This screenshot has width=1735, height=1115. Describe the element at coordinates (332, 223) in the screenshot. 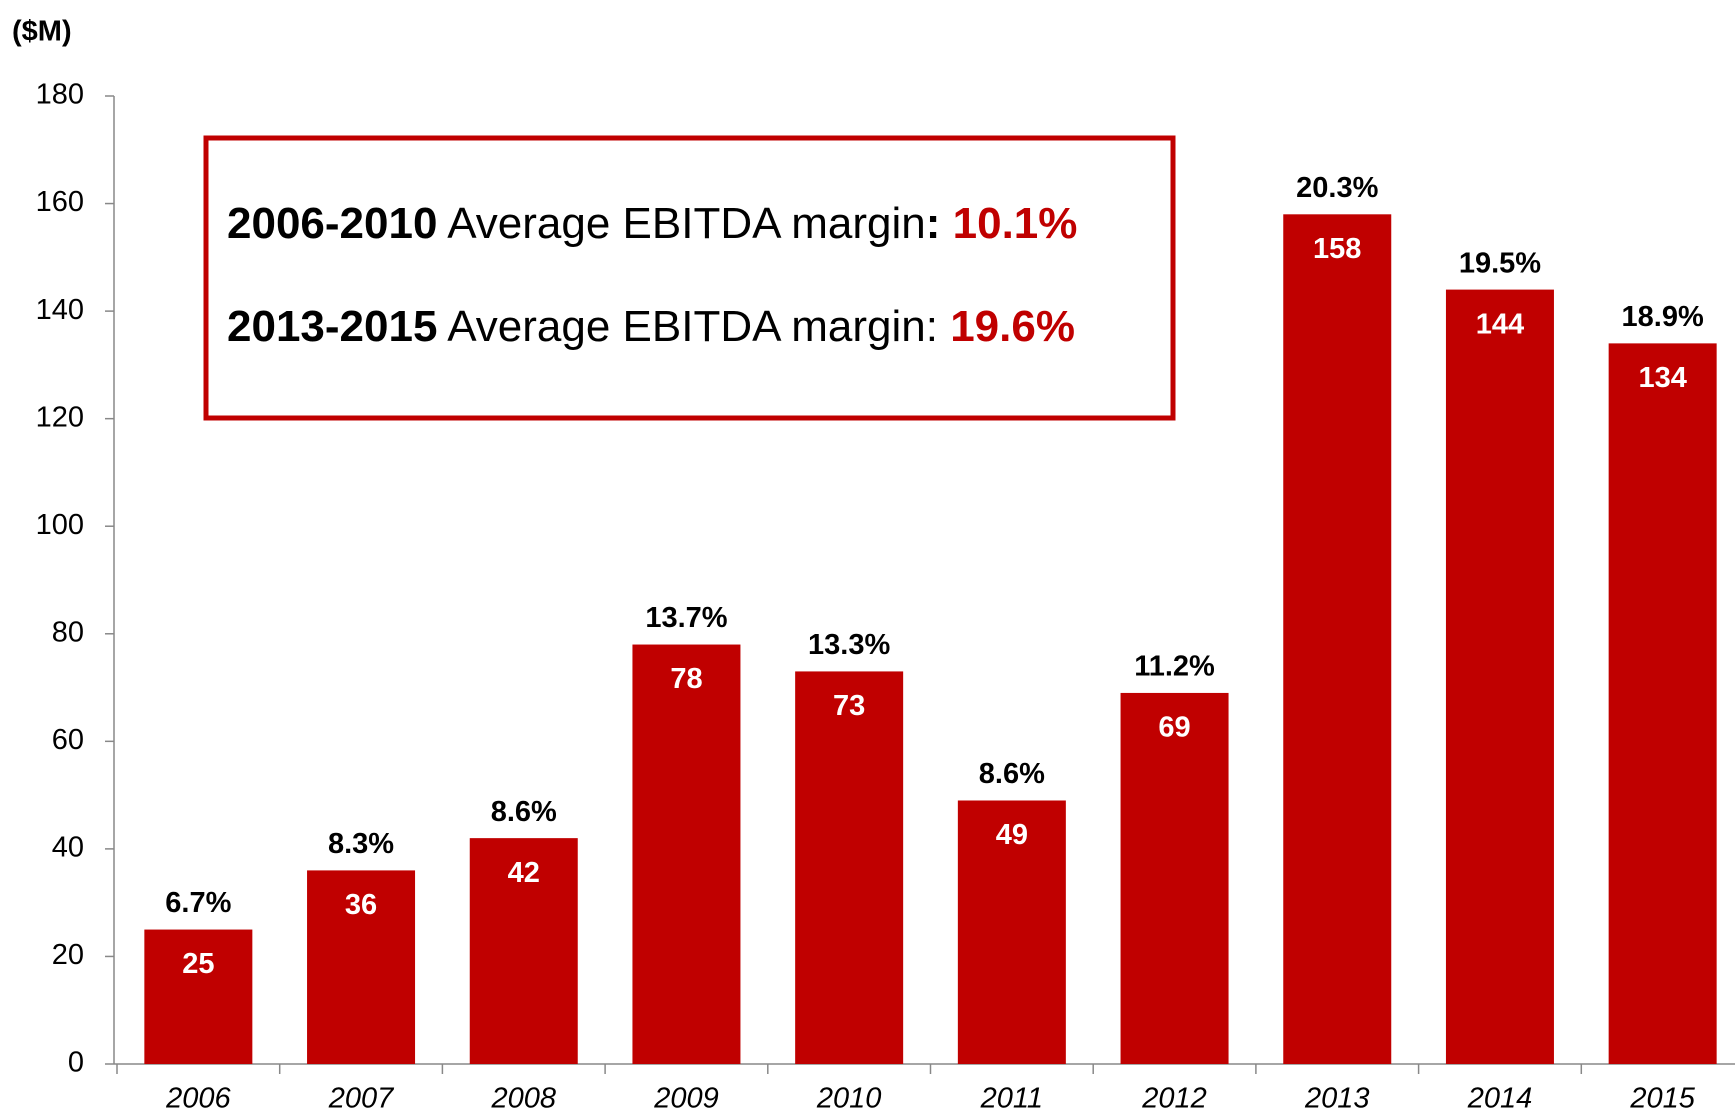

I see `annotation-period: 2006-2010` at that location.